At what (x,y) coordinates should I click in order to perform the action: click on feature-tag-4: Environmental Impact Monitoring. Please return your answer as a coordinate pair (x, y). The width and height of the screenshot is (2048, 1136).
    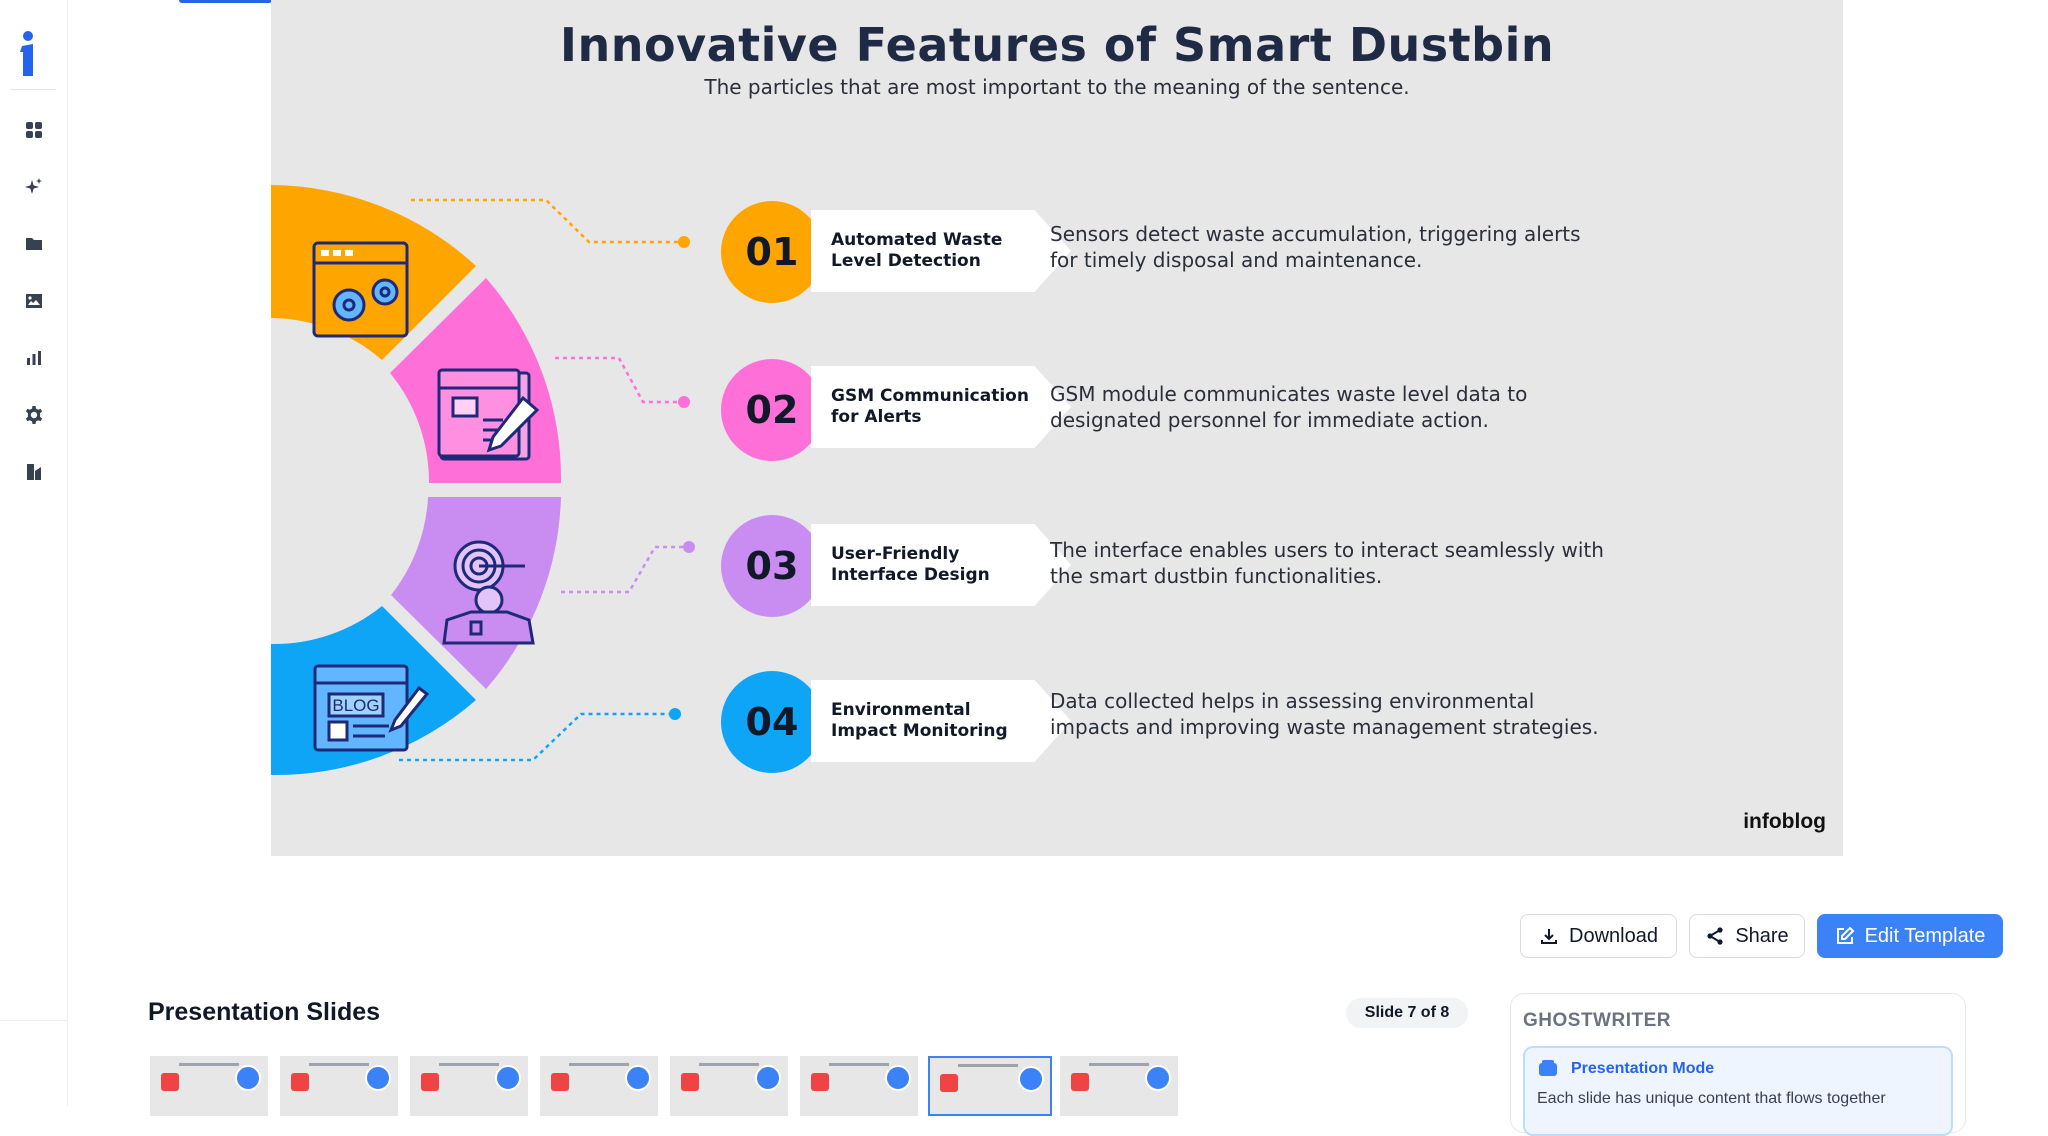
    Looking at the image, I should click on (941, 721).